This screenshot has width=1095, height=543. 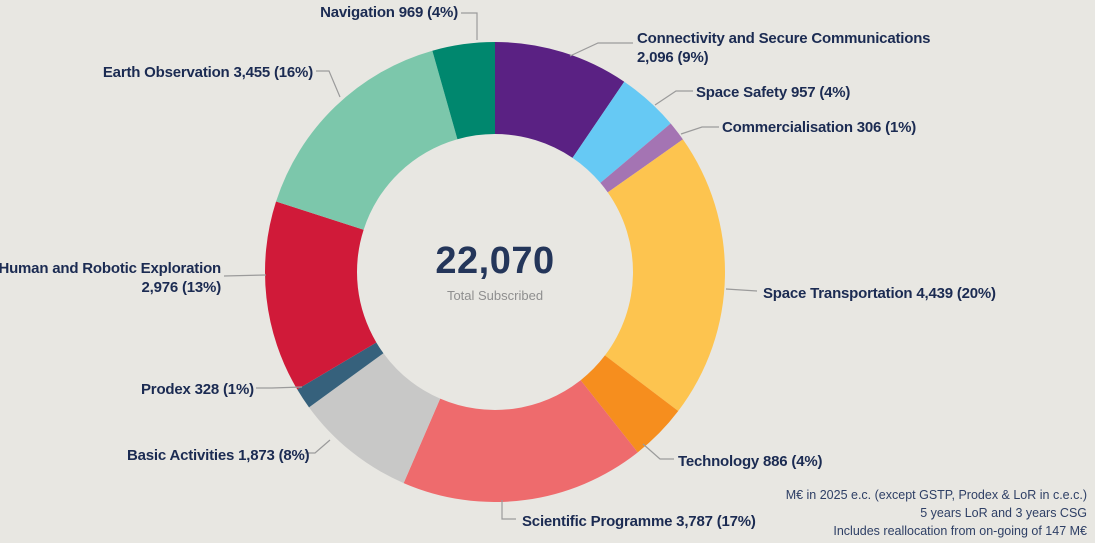 What do you see at coordinates (629, 404) in the screenshot?
I see `pie-segment-technology` at bounding box center [629, 404].